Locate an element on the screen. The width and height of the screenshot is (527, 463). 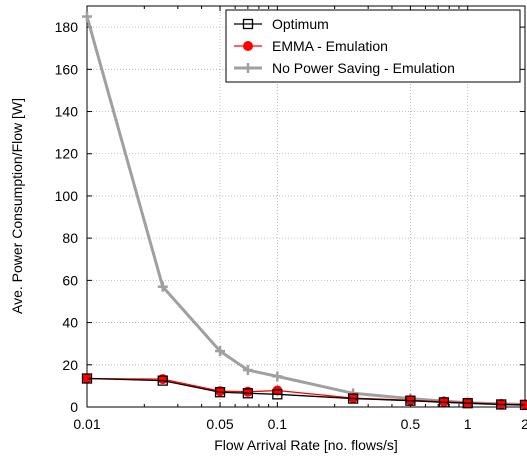
y-tick-label: 140 is located at coordinates (67, 112).